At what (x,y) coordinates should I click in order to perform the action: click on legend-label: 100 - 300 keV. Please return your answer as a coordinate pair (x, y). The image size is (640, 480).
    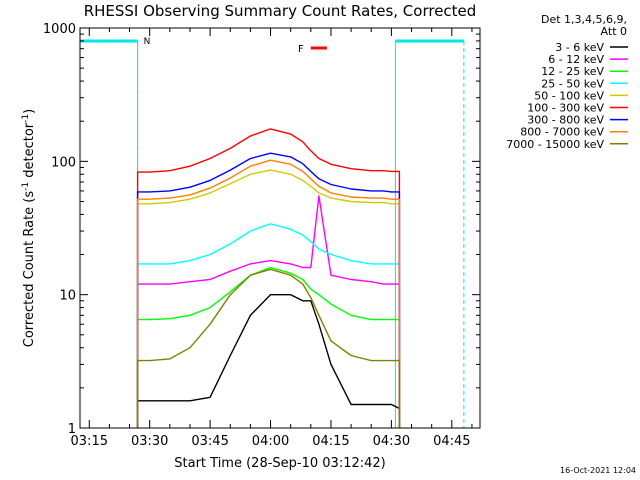
    Looking at the image, I should click on (565, 108).